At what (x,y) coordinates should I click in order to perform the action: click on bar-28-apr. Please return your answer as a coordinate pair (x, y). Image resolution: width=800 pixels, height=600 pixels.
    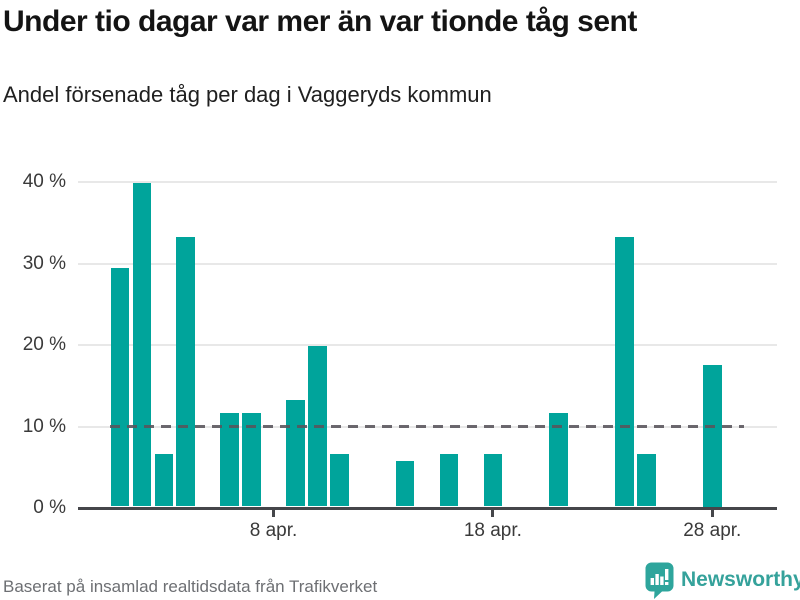
    Looking at the image, I should click on (712, 436).